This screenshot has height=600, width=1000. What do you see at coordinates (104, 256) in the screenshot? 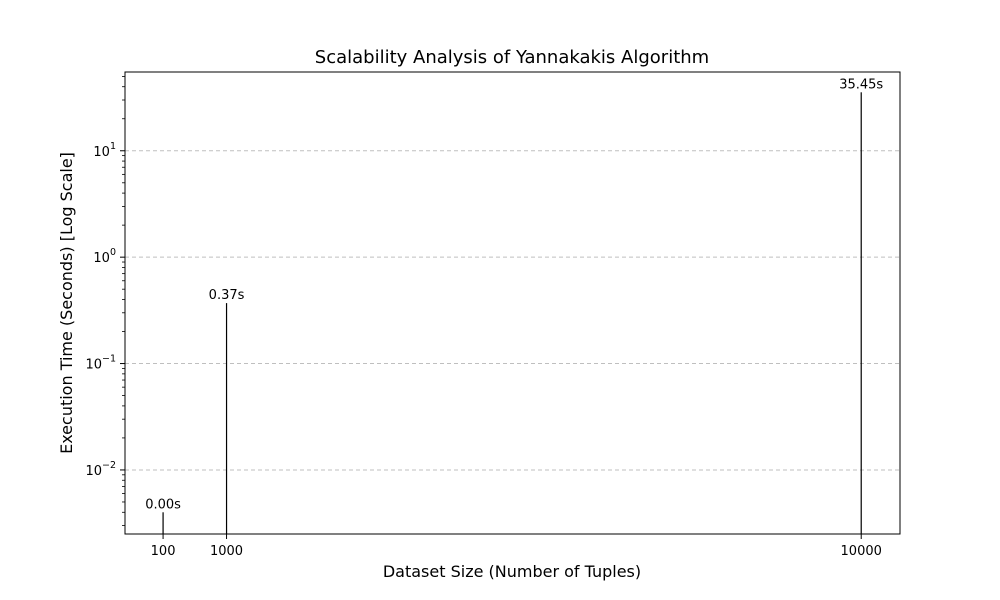
I see `y-tick-label: 10⁰` at bounding box center [104, 256].